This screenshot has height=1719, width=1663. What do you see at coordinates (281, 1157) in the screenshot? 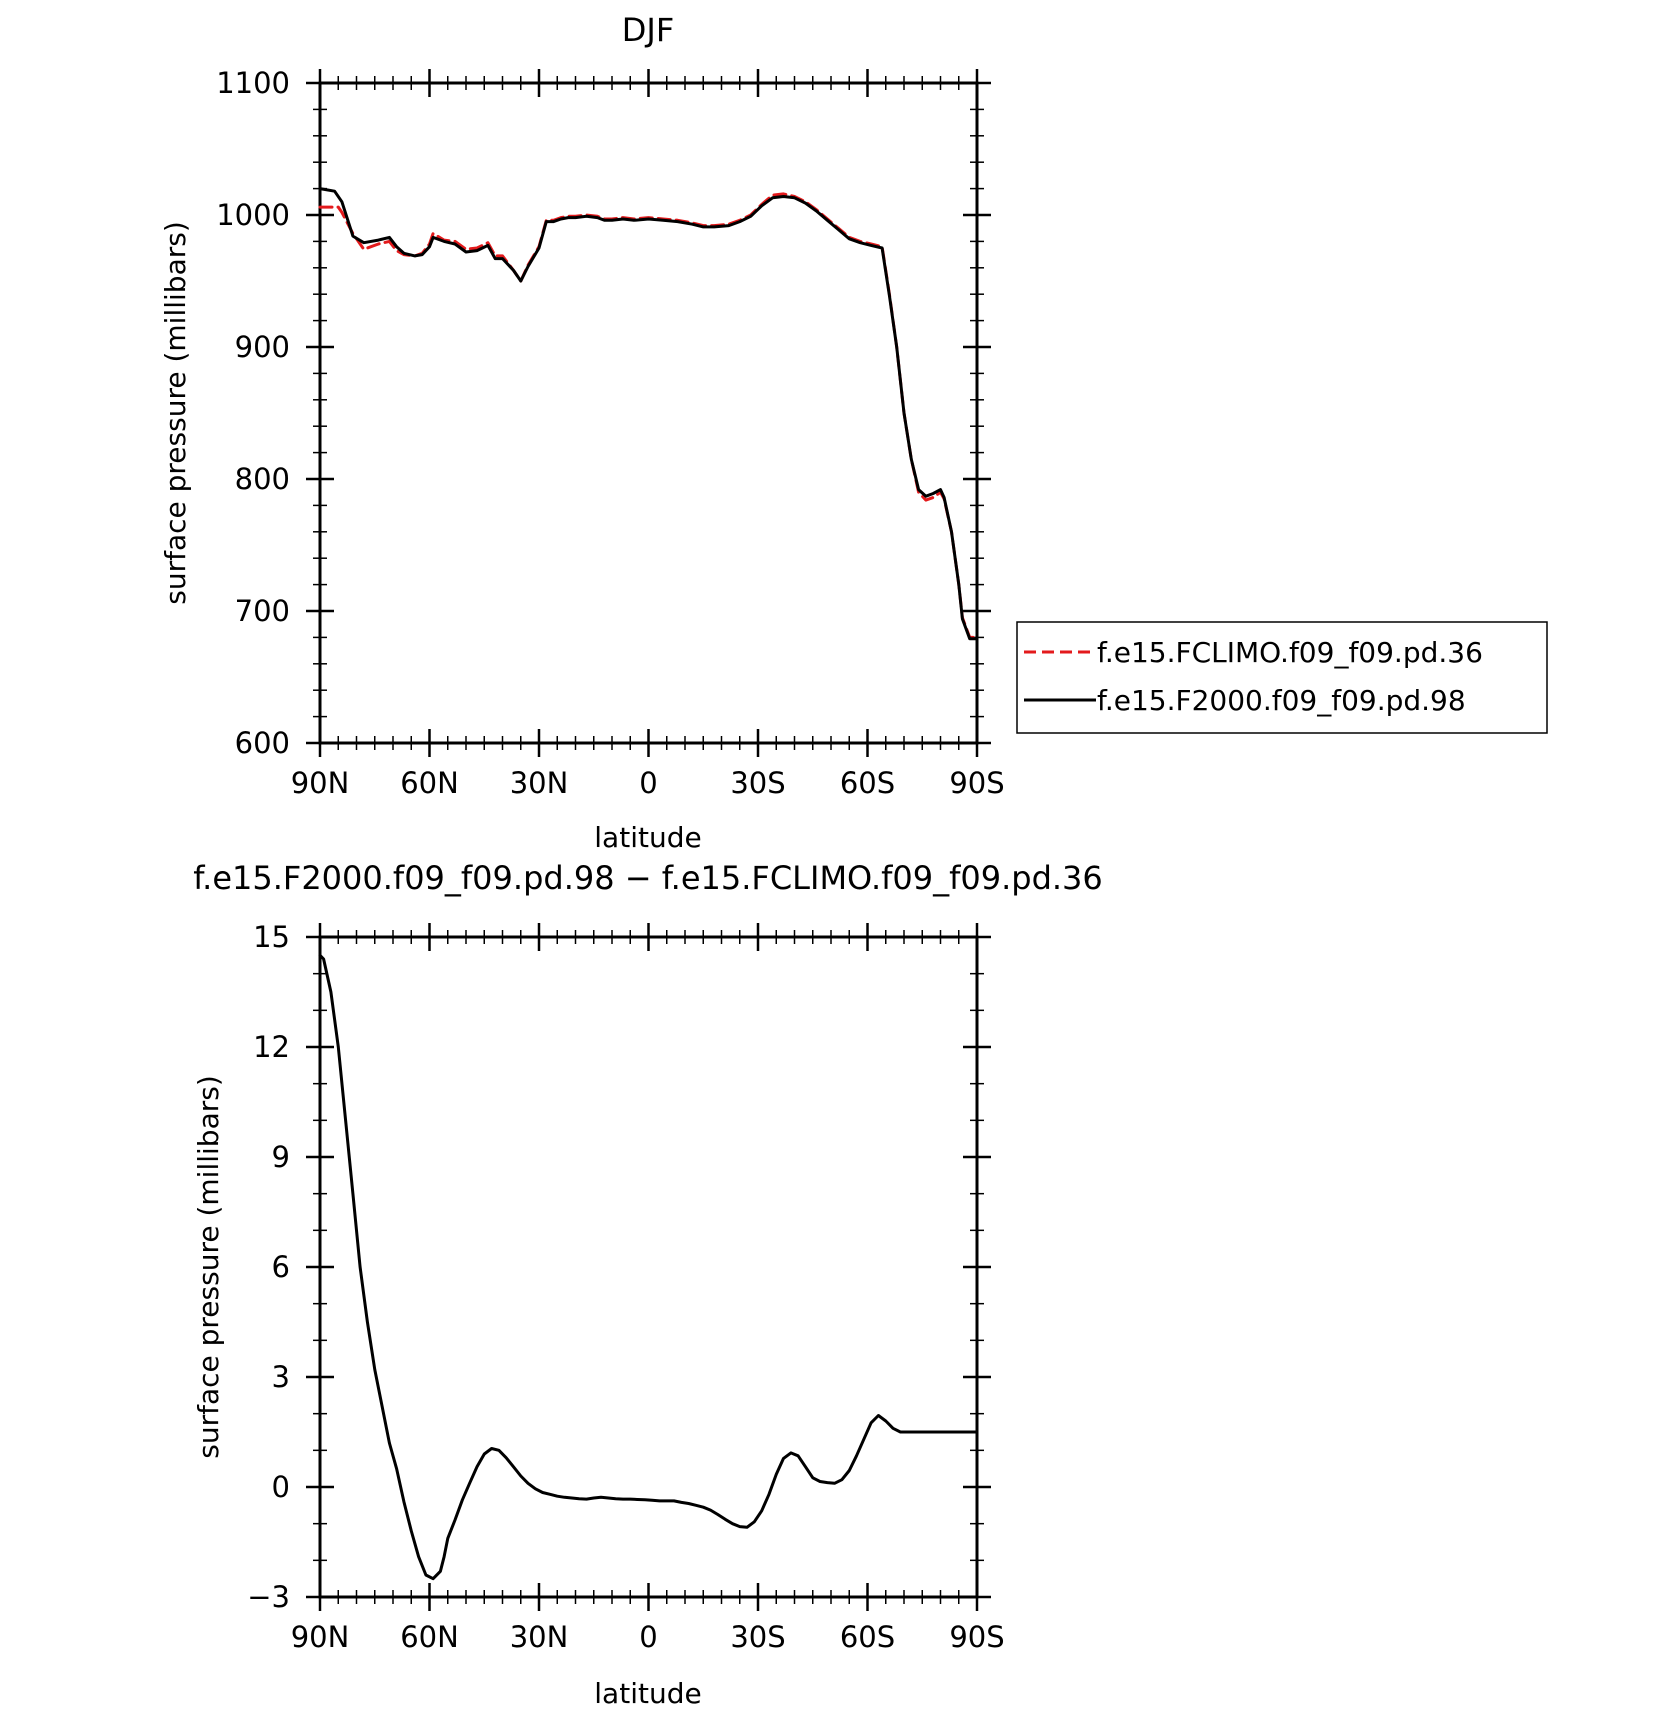
I see `y-tick-label: 9` at bounding box center [281, 1157].